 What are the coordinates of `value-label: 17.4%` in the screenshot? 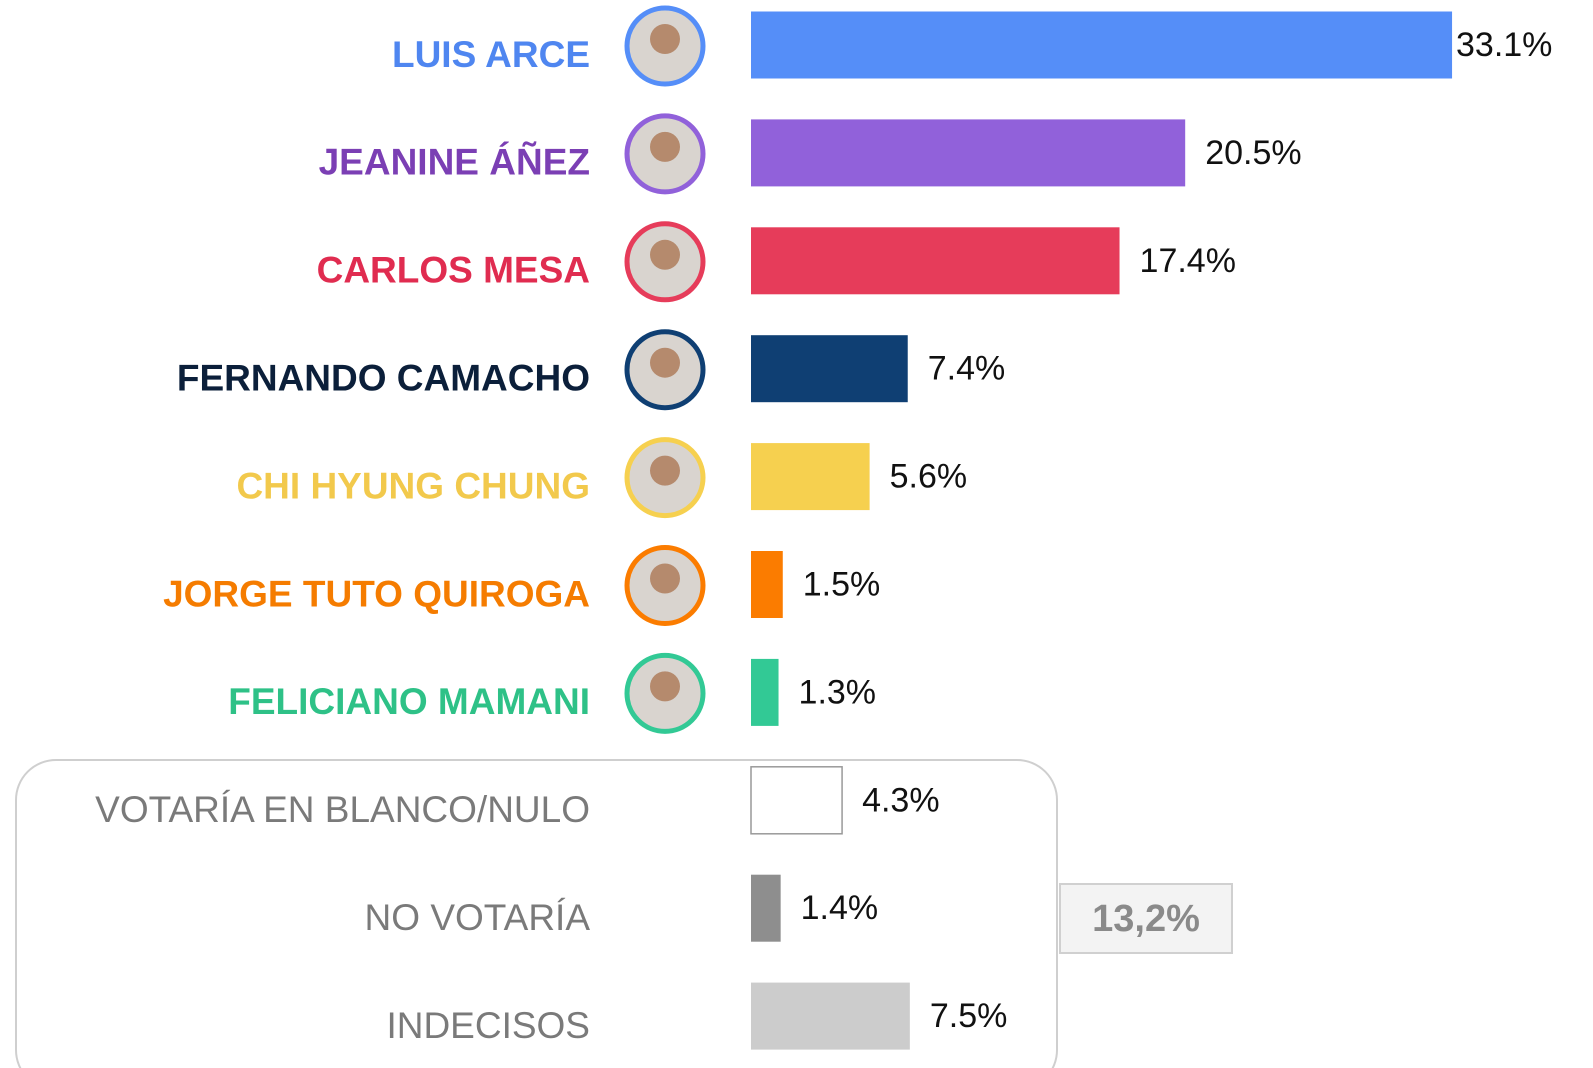 It's located at (1188, 261).